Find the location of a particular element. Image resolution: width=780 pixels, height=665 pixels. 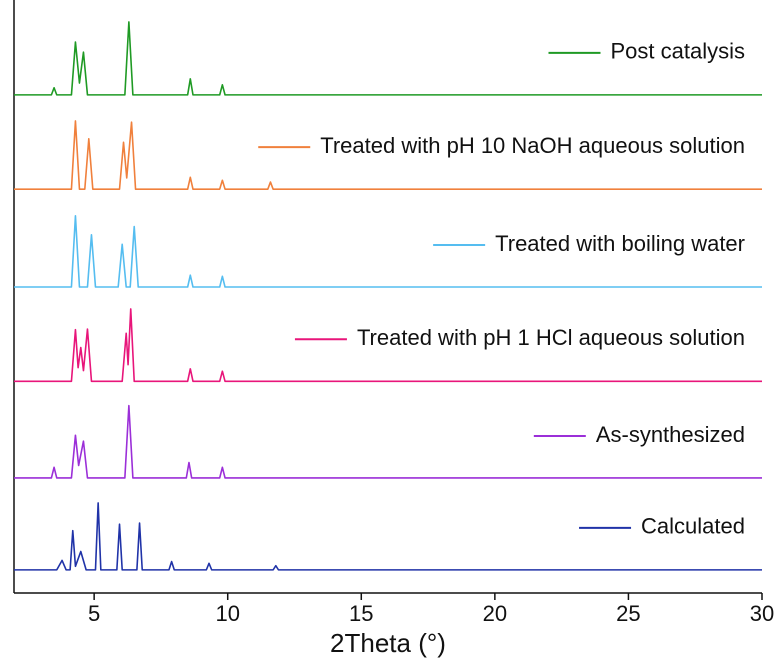

x-tick-label: 15 is located at coordinates (361, 613).